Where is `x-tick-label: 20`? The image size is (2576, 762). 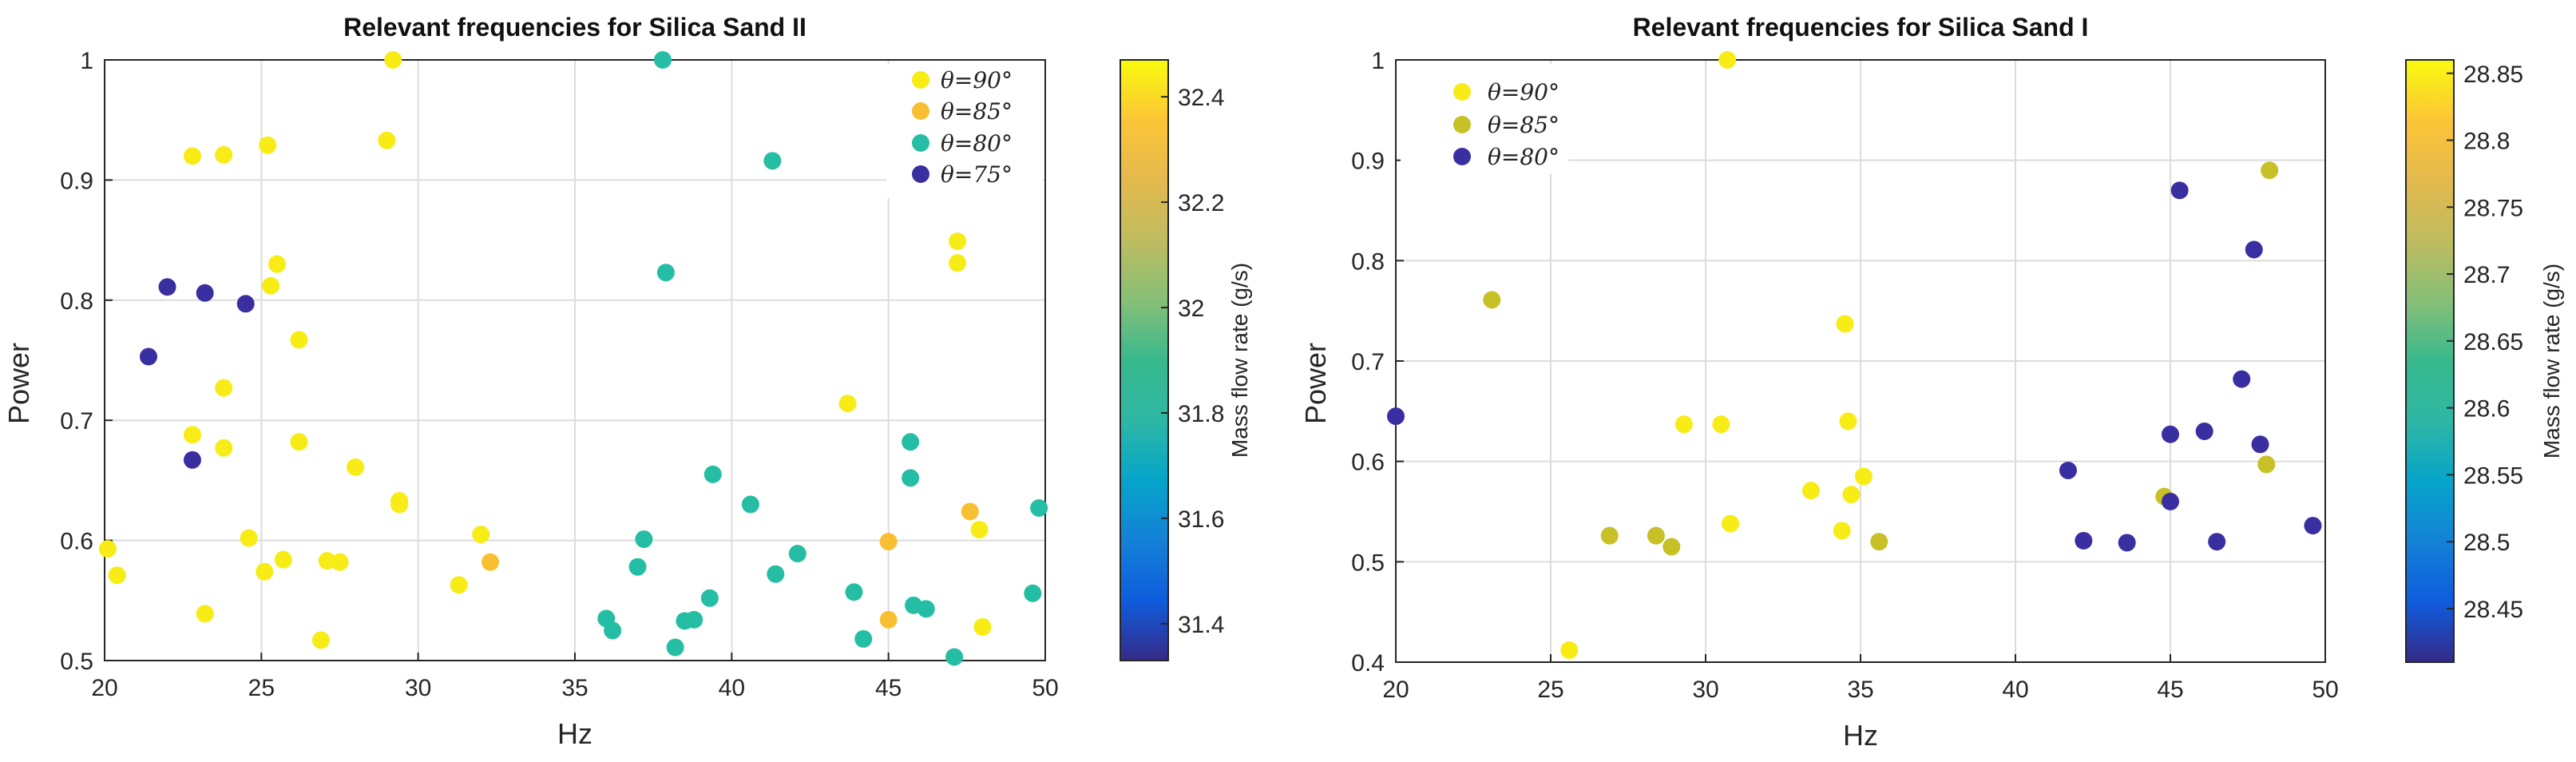
x-tick-label: 20 is located at coordinates (1395, 690).